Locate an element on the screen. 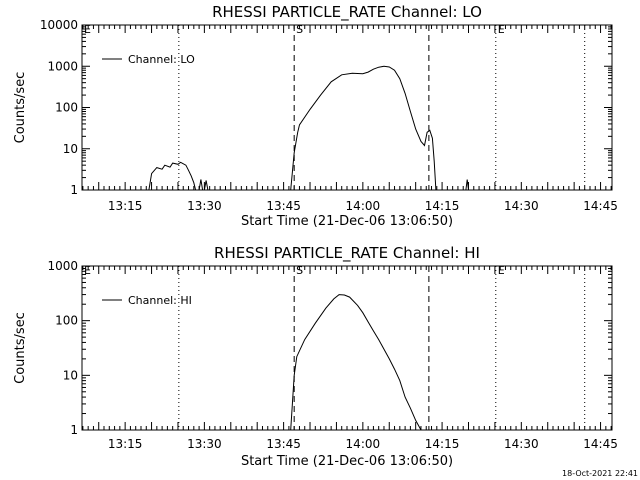  legend: Channel: HI is located at coordinates (147, 300).